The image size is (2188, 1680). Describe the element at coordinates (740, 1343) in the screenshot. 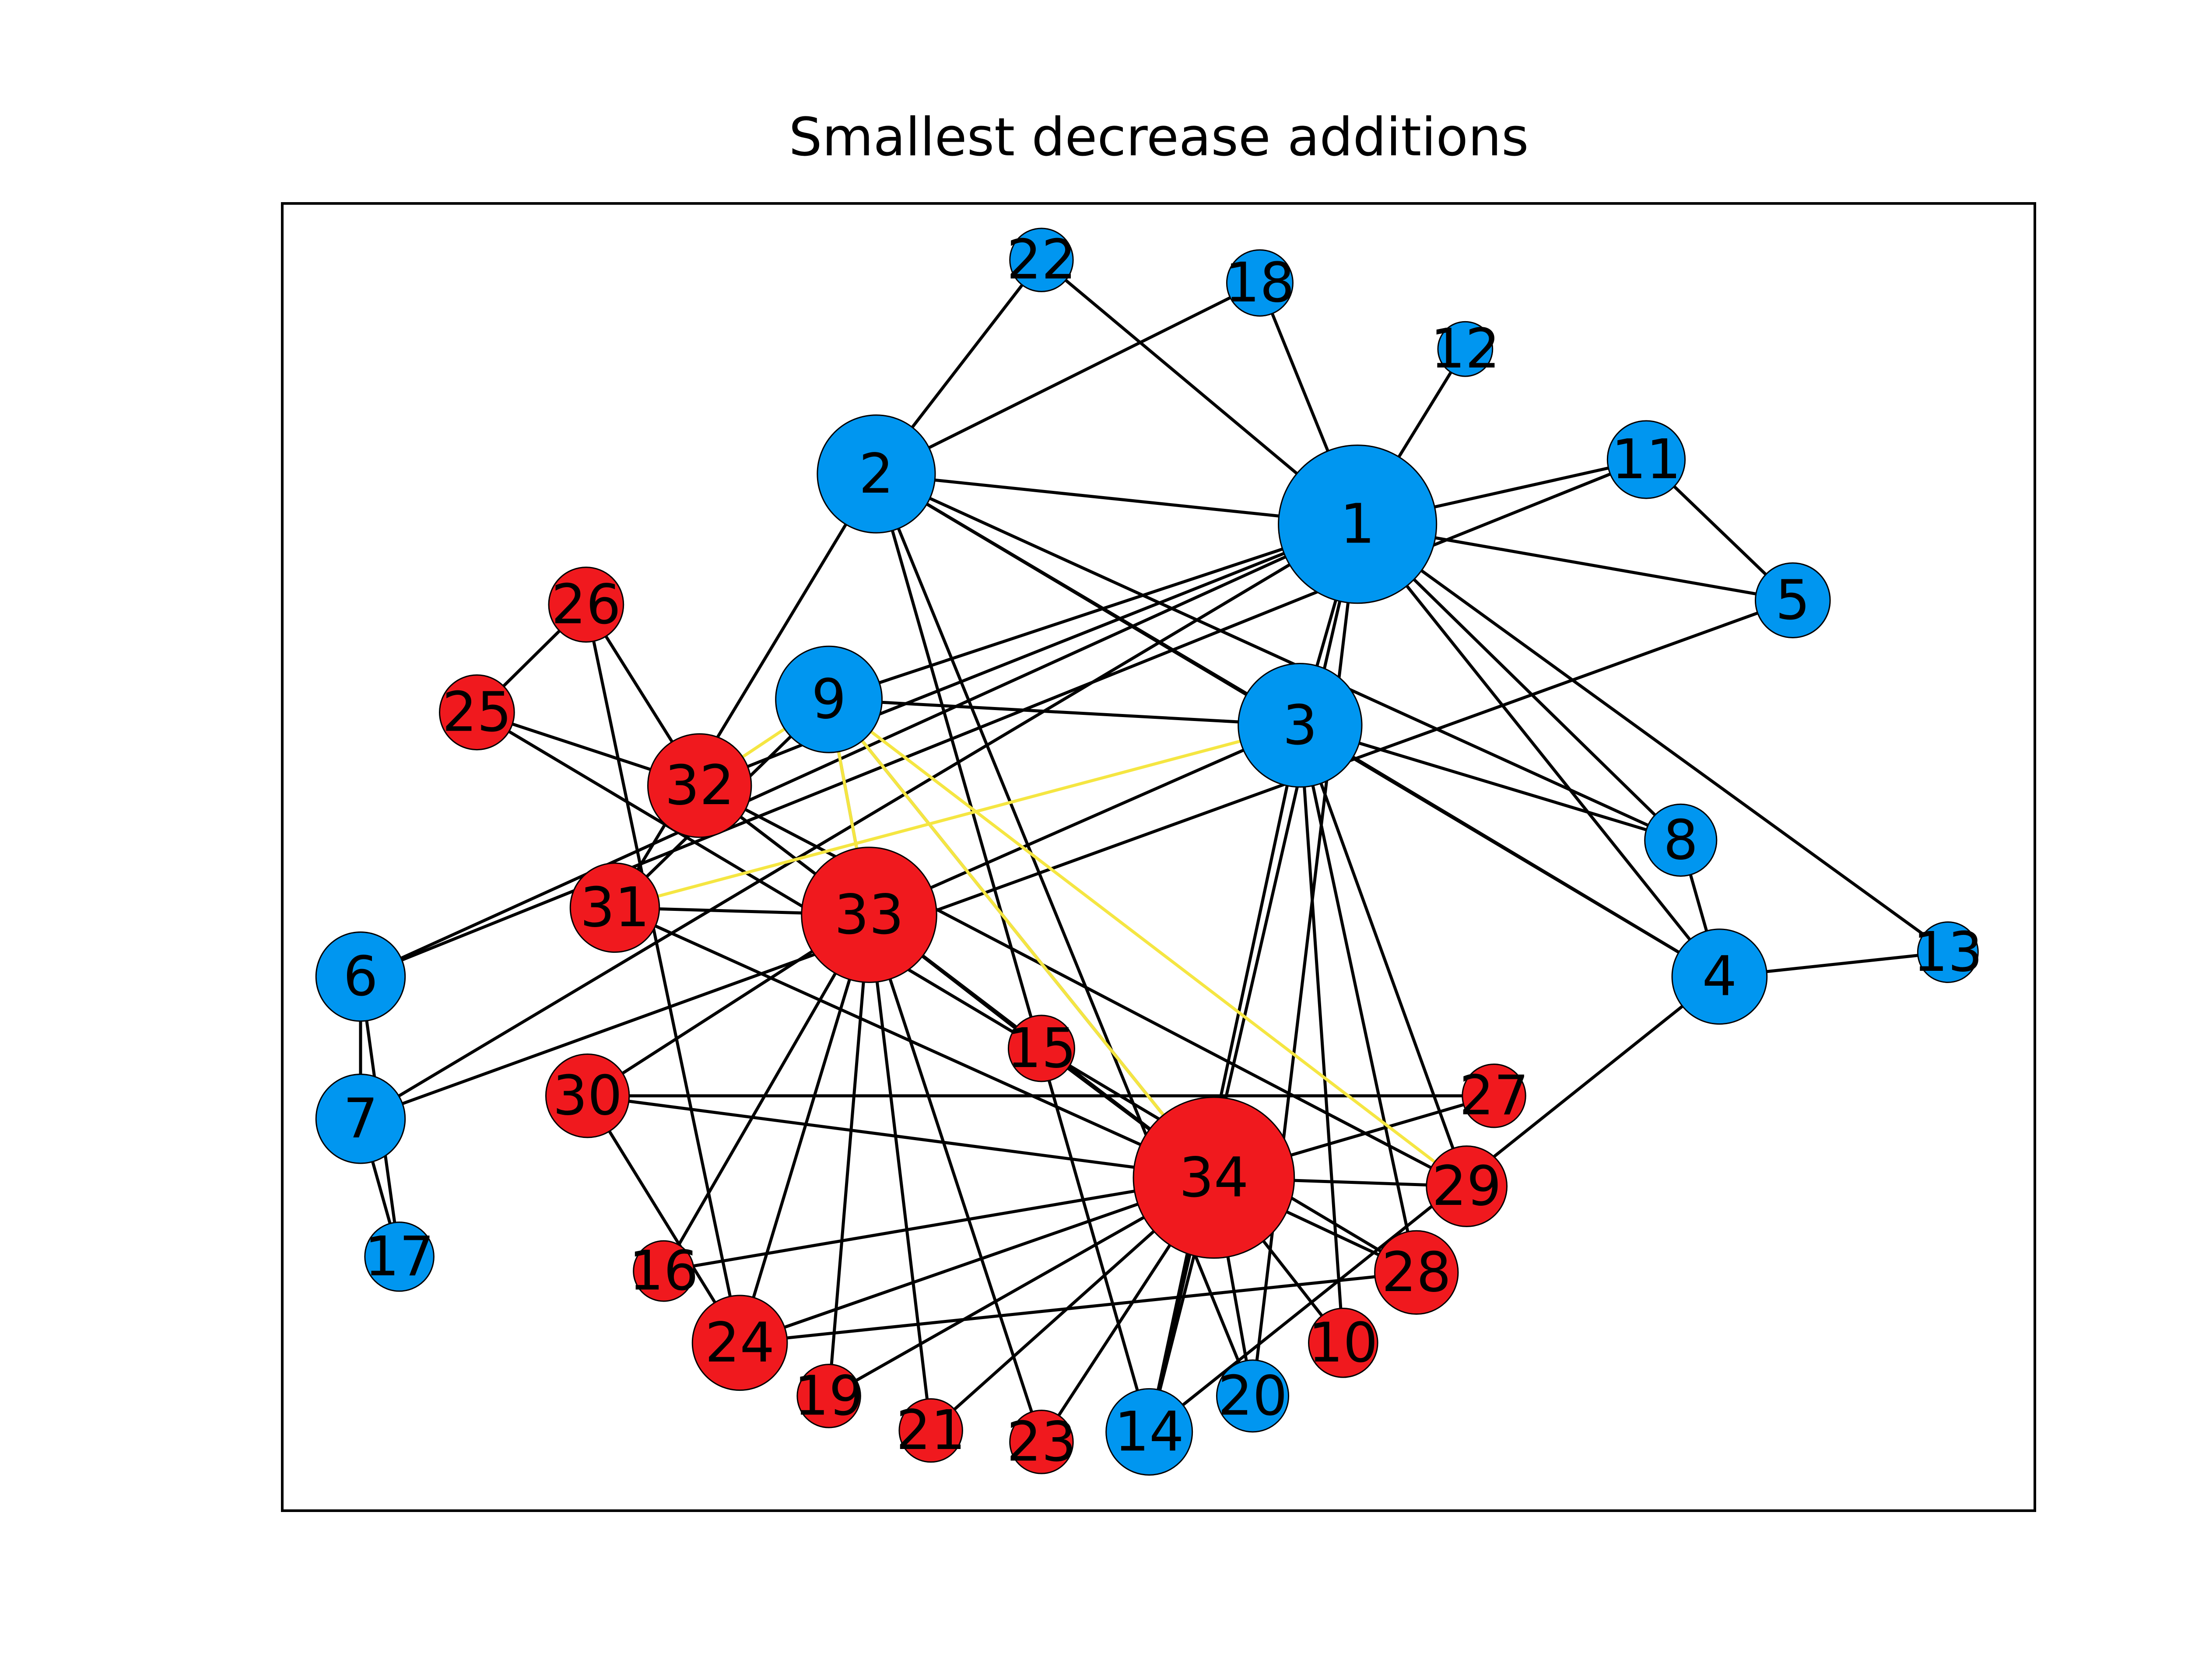

I see `node-24: 24` at that location.